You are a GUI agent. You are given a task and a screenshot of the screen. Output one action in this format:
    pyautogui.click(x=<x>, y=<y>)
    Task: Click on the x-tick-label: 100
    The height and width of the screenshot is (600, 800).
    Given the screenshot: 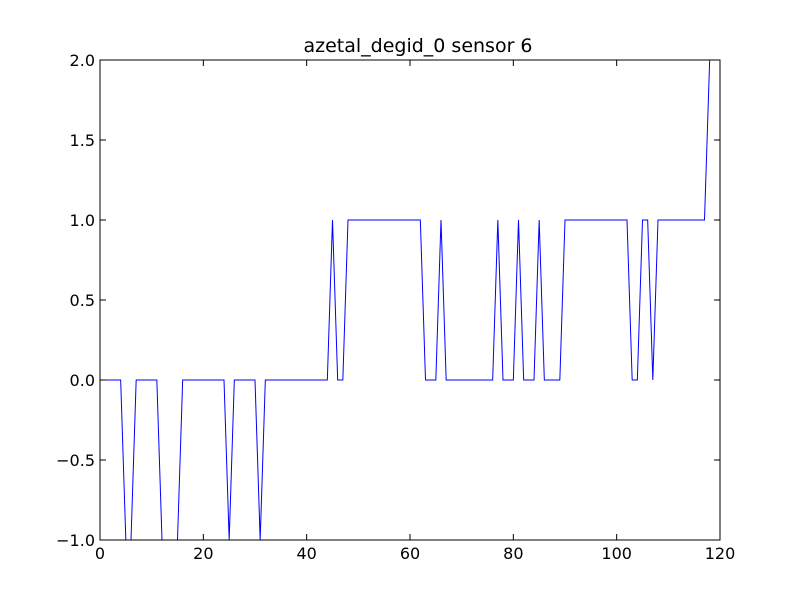 What is the action you would take?
    pyautogui.click(x=616, y=553)
    